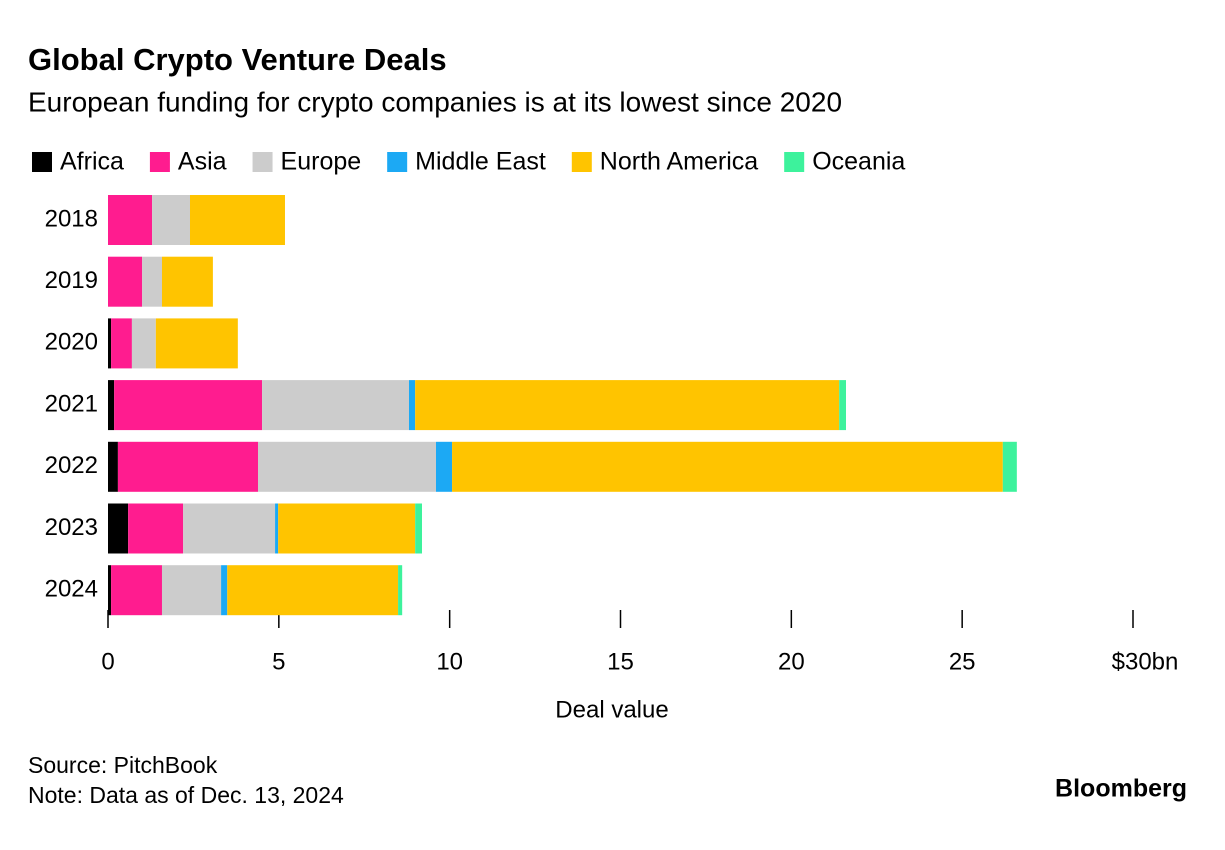 Image resolution: width=1225 pixels, height=850 pixels. I want to click on y-tick-label: 2020, so click(71, 342).